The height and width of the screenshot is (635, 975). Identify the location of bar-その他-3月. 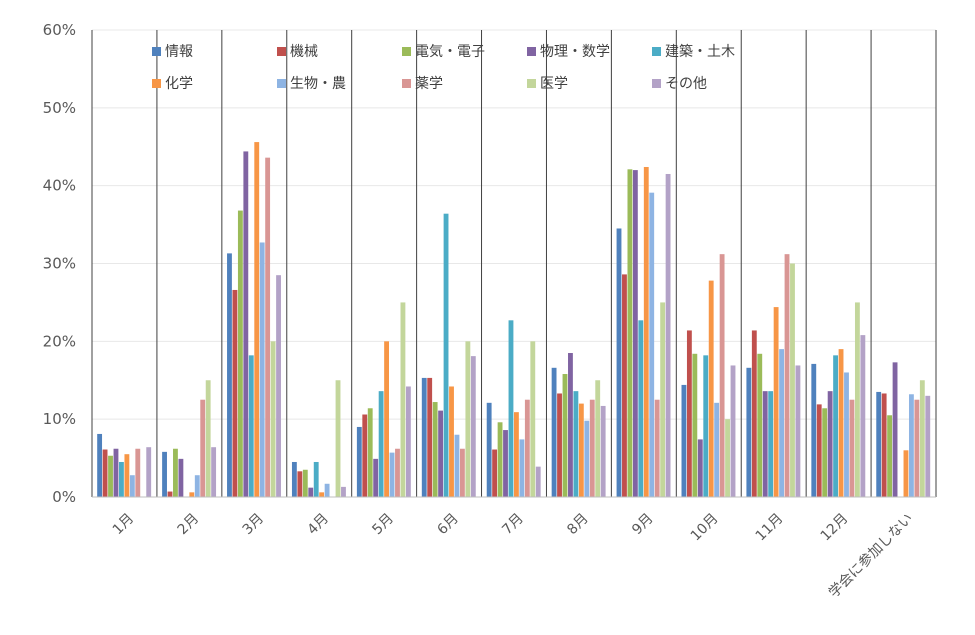
(278, 386).